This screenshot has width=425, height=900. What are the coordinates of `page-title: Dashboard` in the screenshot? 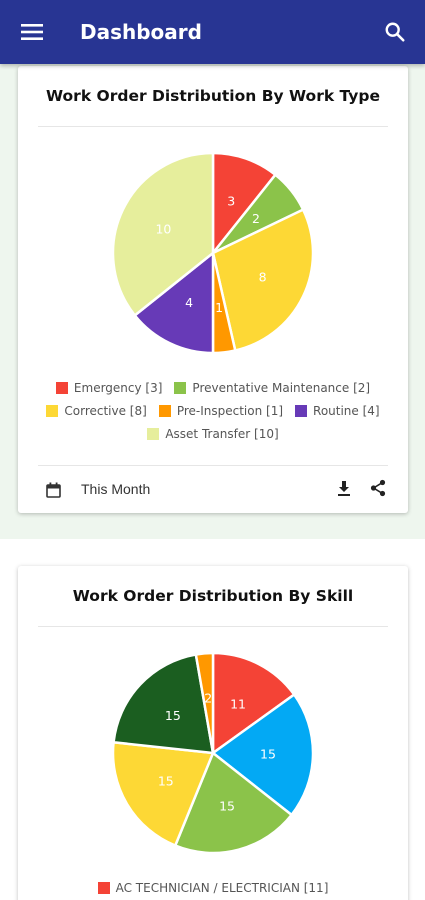 It's located at (141, 32).